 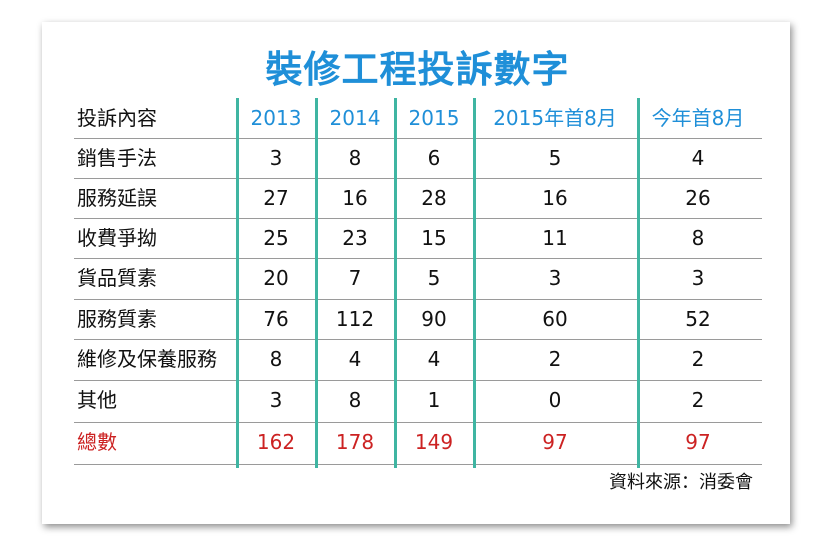 What do you see at coordinates (698, 158) in the screenshot?
I see `cell-0-4: 4` at bounding box center [698, 158].